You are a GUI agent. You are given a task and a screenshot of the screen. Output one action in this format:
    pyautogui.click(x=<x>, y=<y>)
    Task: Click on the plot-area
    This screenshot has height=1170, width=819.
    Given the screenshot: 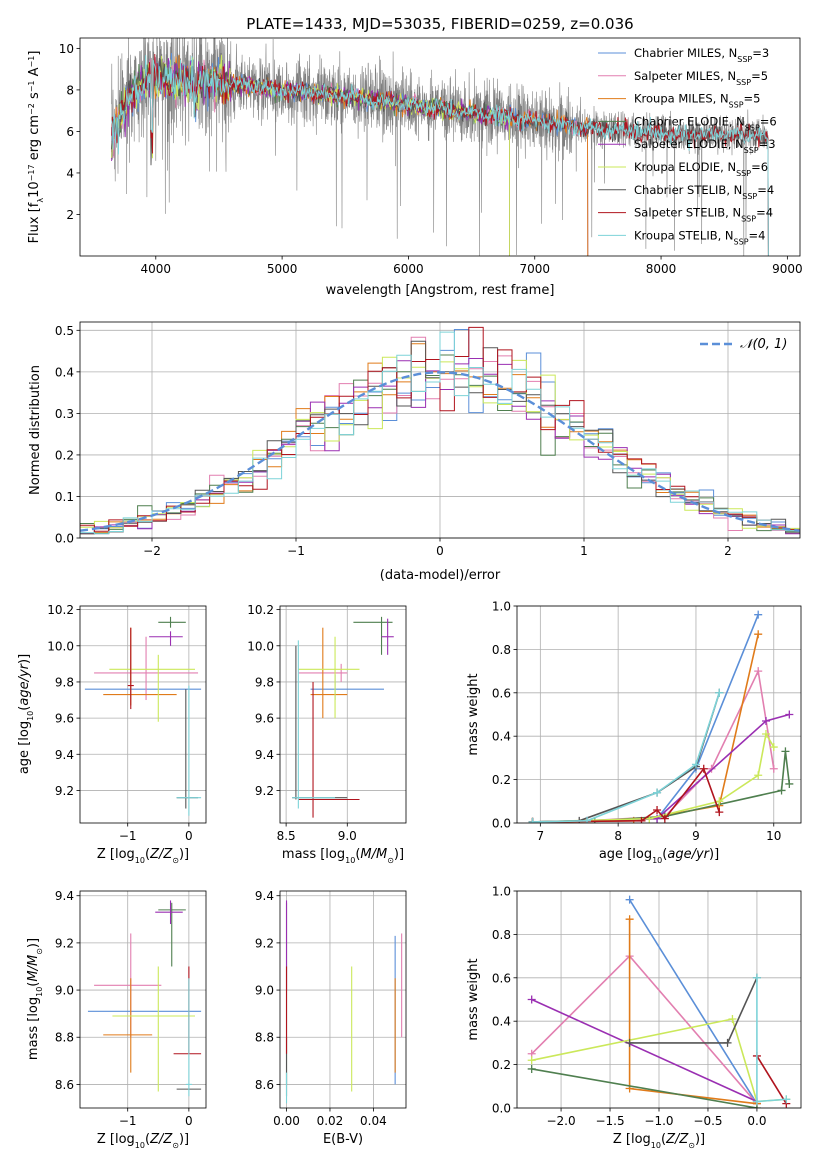 What is the action you would take?
    pyautogui.click(x=659, y=1001)
    